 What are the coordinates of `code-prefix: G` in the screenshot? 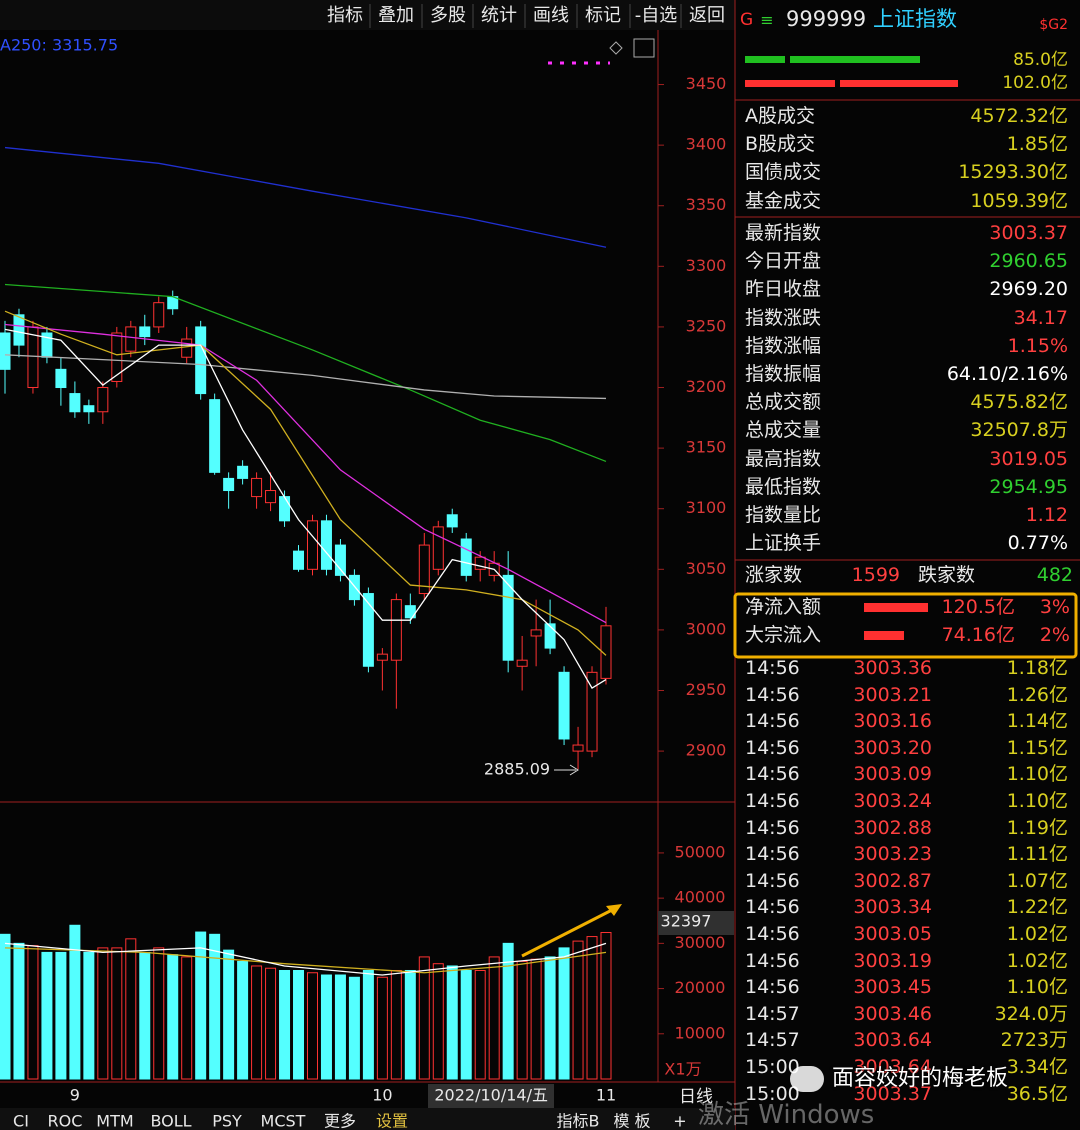 It's located at (747, 20).